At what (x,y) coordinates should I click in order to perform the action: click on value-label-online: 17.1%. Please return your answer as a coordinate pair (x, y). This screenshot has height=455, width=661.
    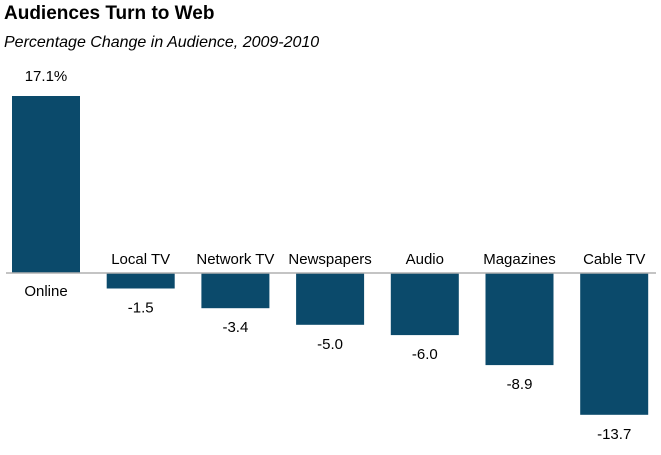
    Looking at the image, I should click on (46, 76).